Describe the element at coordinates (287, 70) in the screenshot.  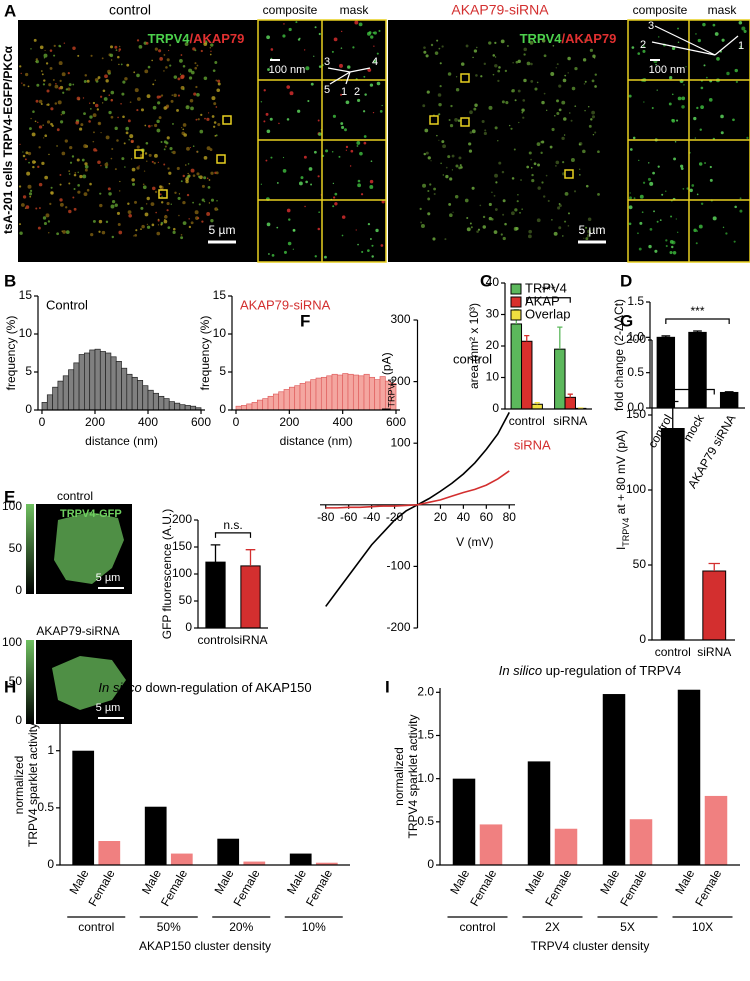
I see `scale-label: 100 nm` at that location.